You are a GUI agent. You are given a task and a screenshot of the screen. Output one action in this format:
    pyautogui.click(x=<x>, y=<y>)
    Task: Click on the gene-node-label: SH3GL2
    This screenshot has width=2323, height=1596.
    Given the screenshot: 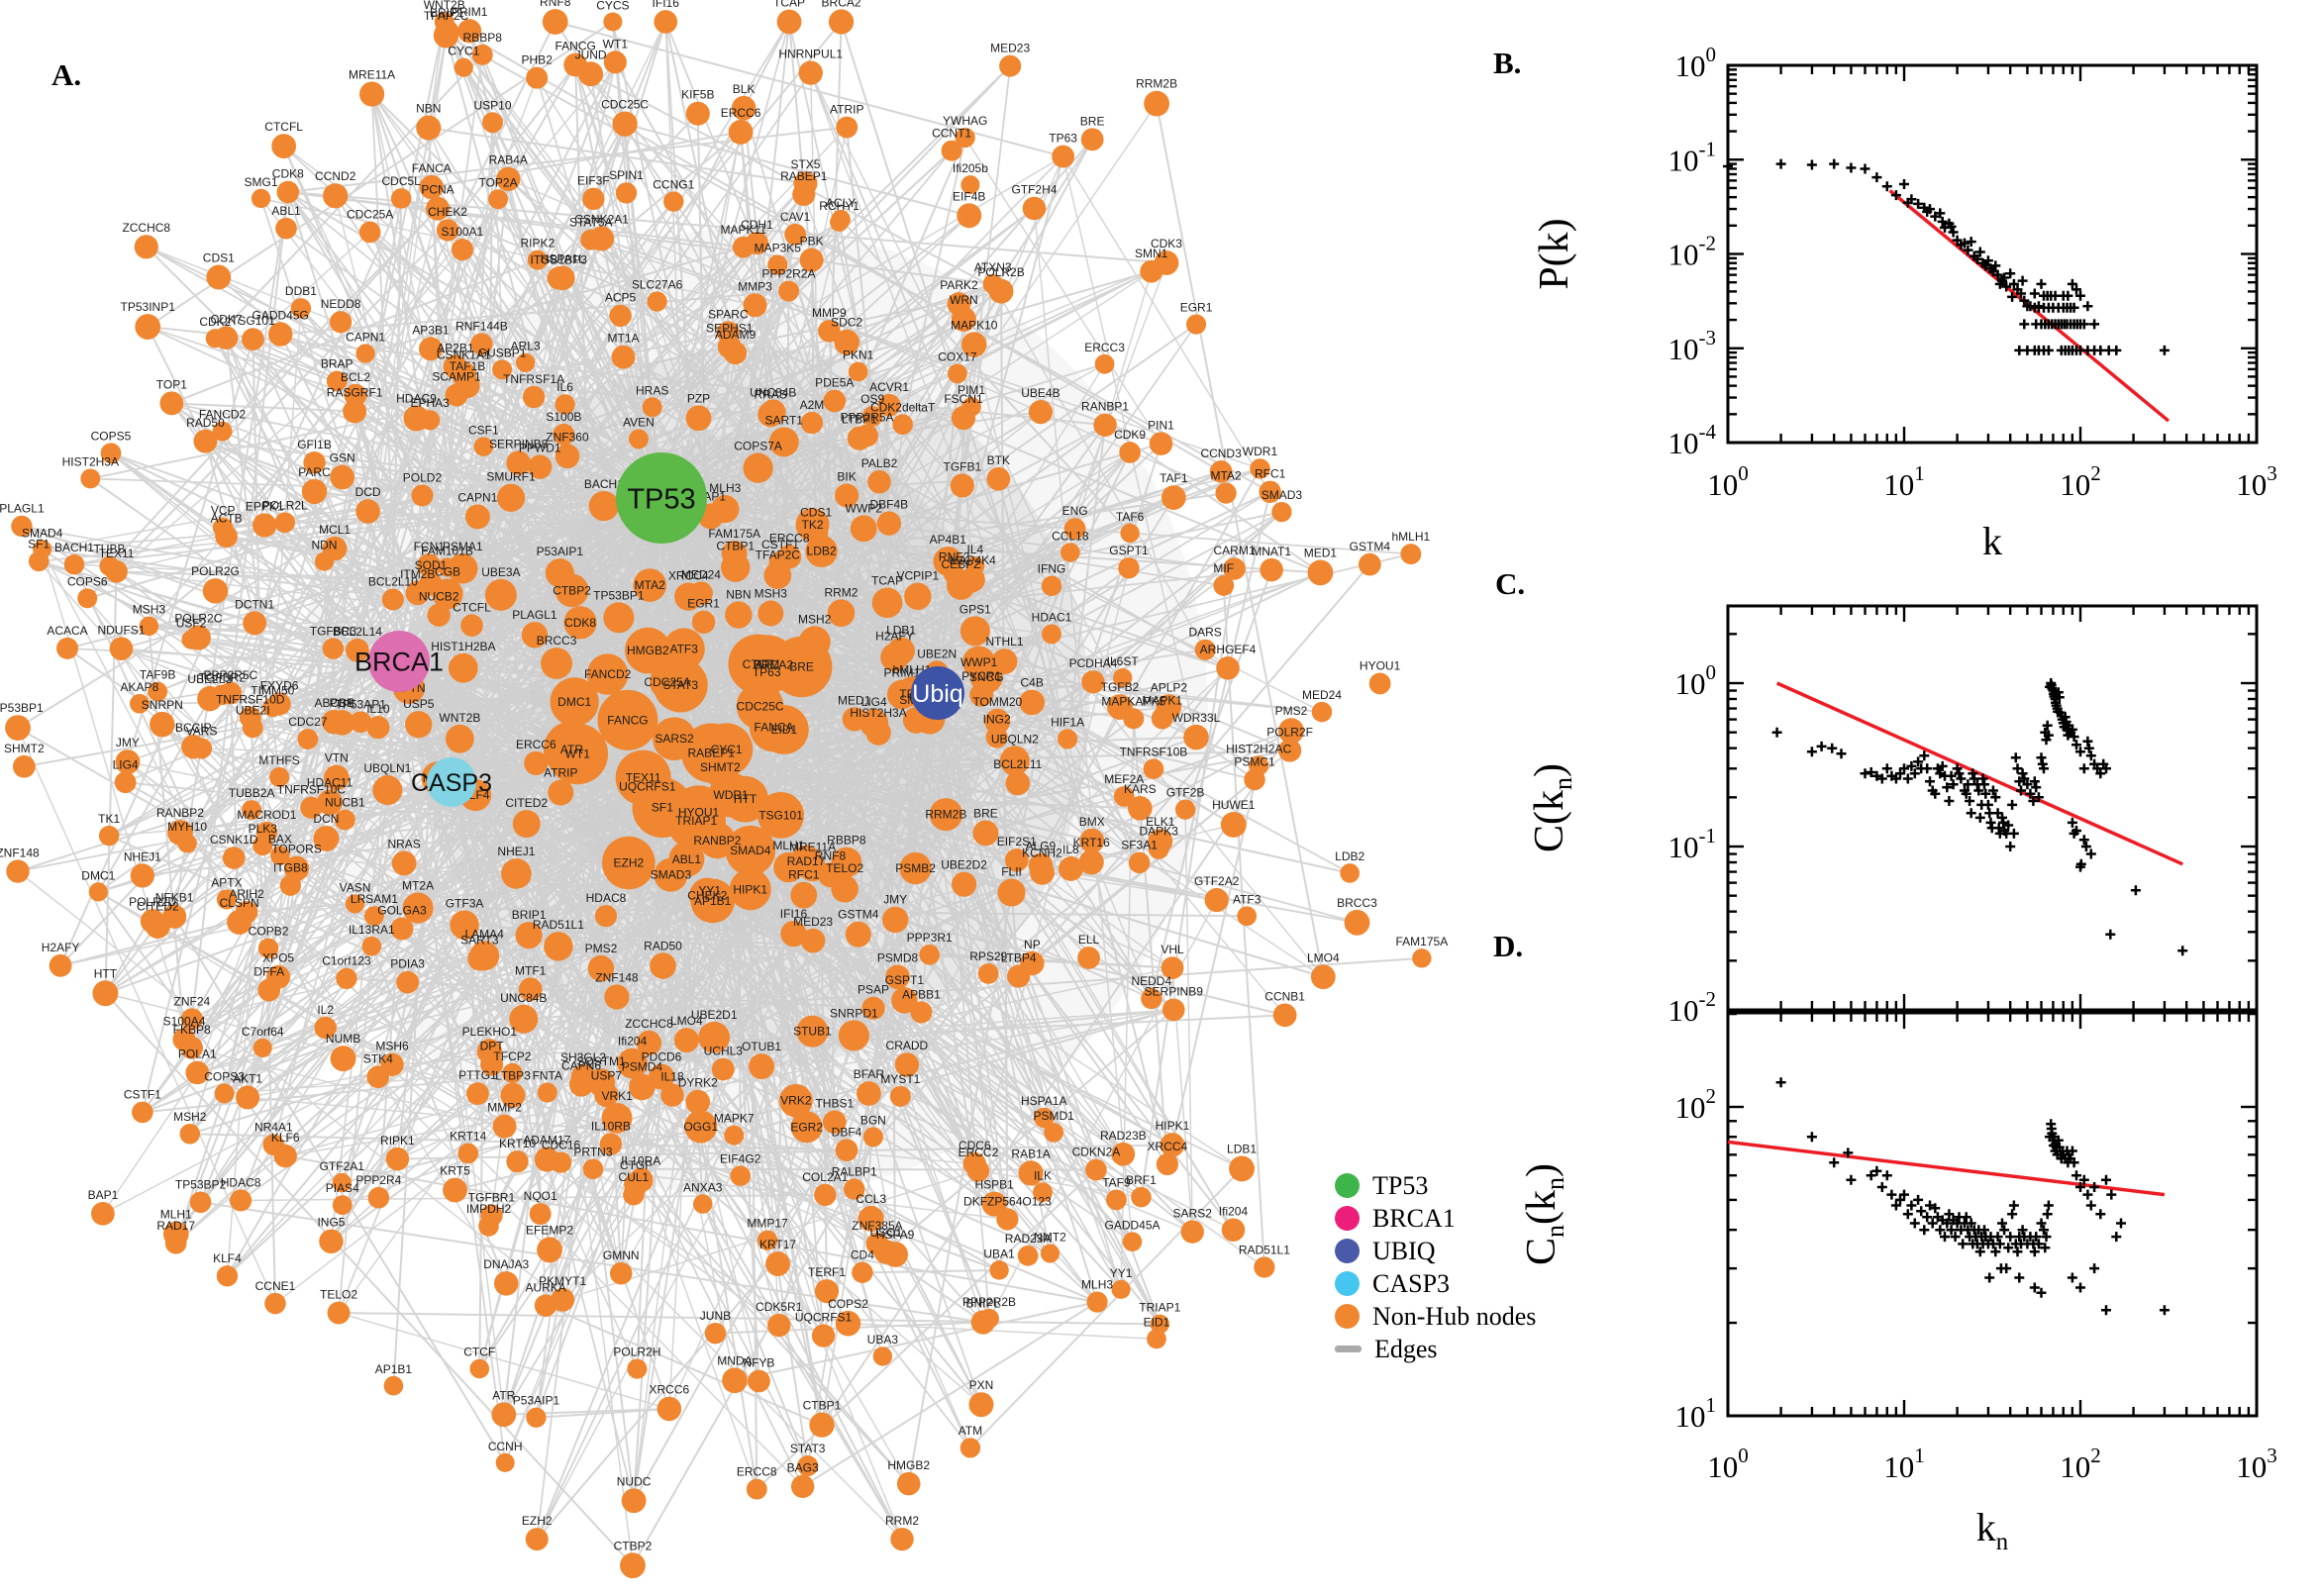 What is the action you would take?
    pyautogui.click(x=583, y=1057)
    